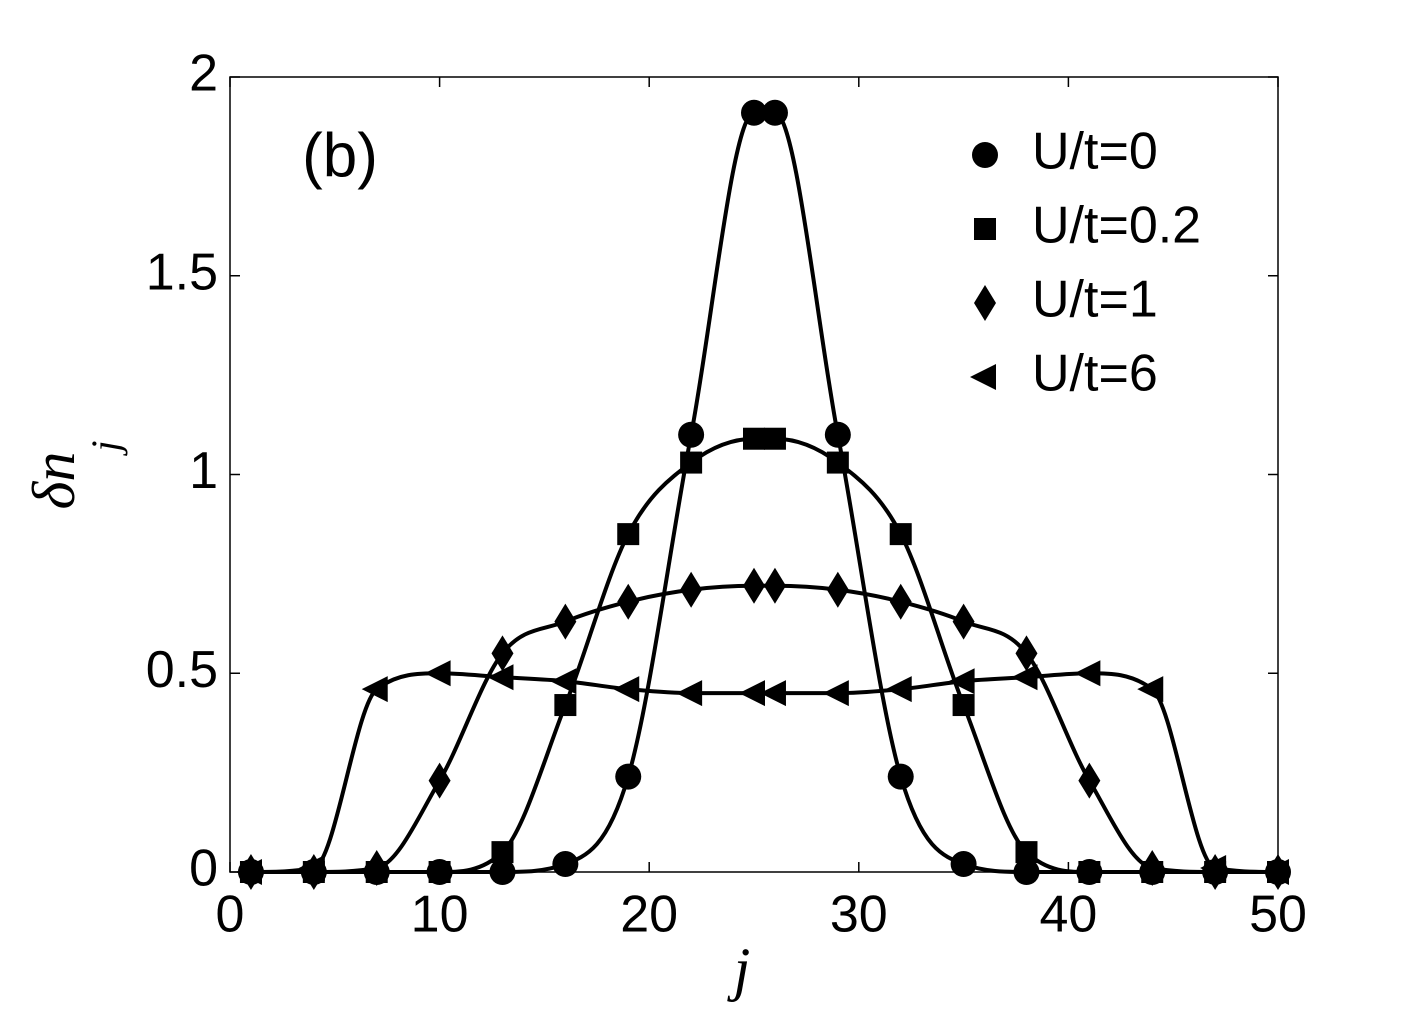  Describe the element at coordinates (1278, 915) in the screenshot. I see `x-tick-label: 50` at that location.